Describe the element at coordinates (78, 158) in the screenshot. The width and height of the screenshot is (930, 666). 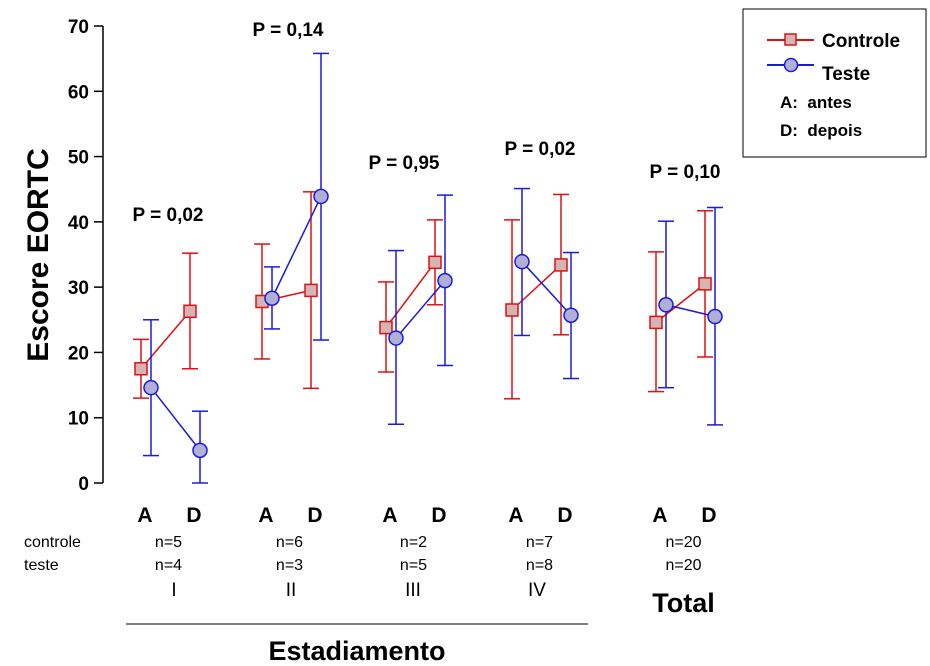
I see `y-tick-label: 50` at that location.